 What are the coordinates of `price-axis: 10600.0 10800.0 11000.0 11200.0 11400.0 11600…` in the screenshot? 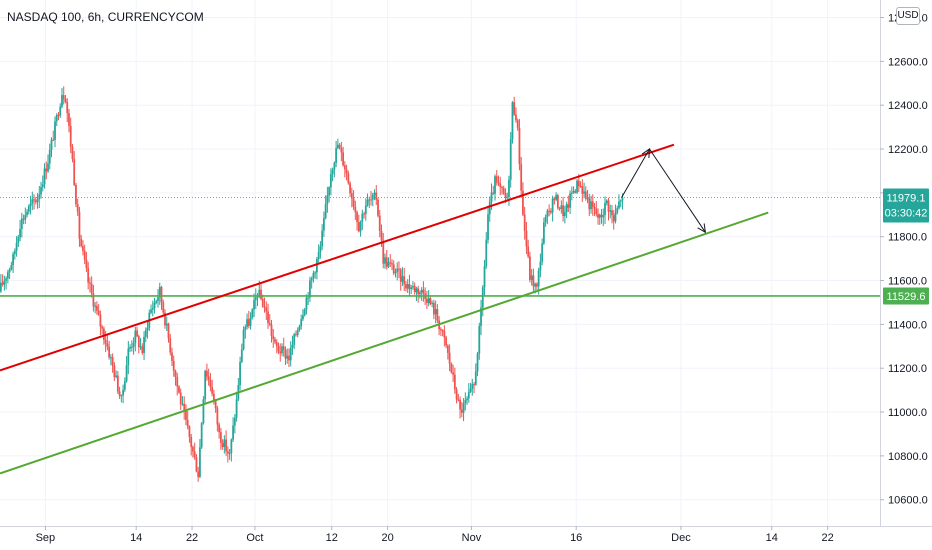 It's located at (904, 263).